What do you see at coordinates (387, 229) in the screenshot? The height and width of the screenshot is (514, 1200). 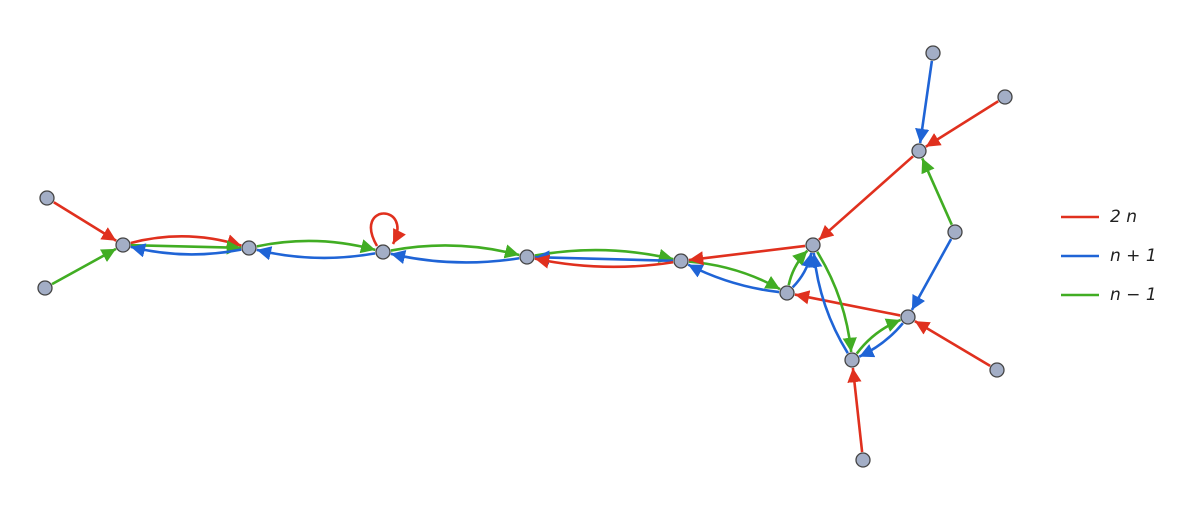 I see `edge-loop` at bounding box center [387, 229].